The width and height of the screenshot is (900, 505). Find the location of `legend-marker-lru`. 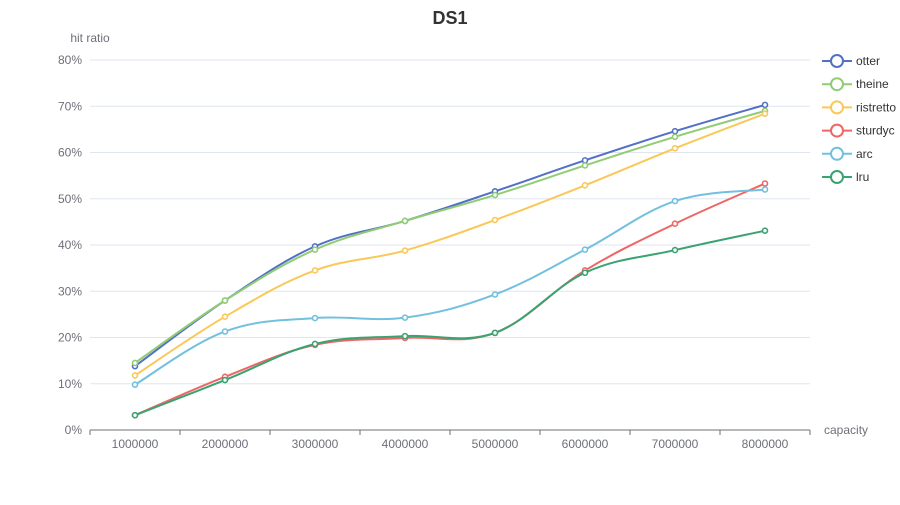

legend-marker-lru is located at coordinates (837, 177).